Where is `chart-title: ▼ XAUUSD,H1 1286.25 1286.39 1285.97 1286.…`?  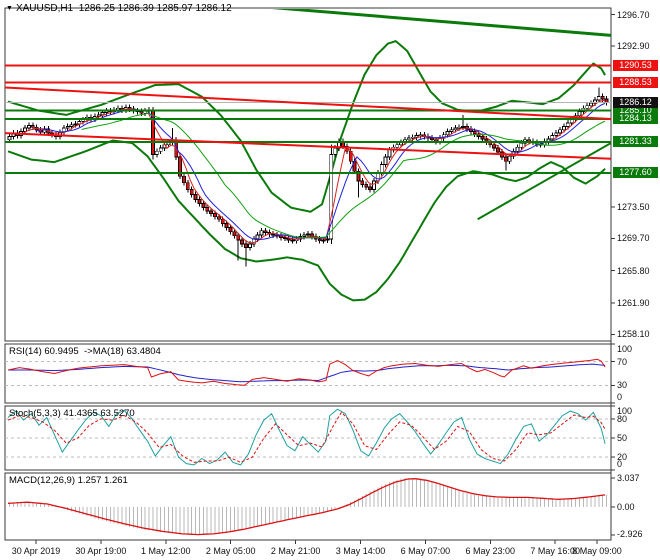
chart-title: ▼ XAUUSD,H1 1286.25 1286.39 1285.97 1286.… is located at coordinates (119, 8).